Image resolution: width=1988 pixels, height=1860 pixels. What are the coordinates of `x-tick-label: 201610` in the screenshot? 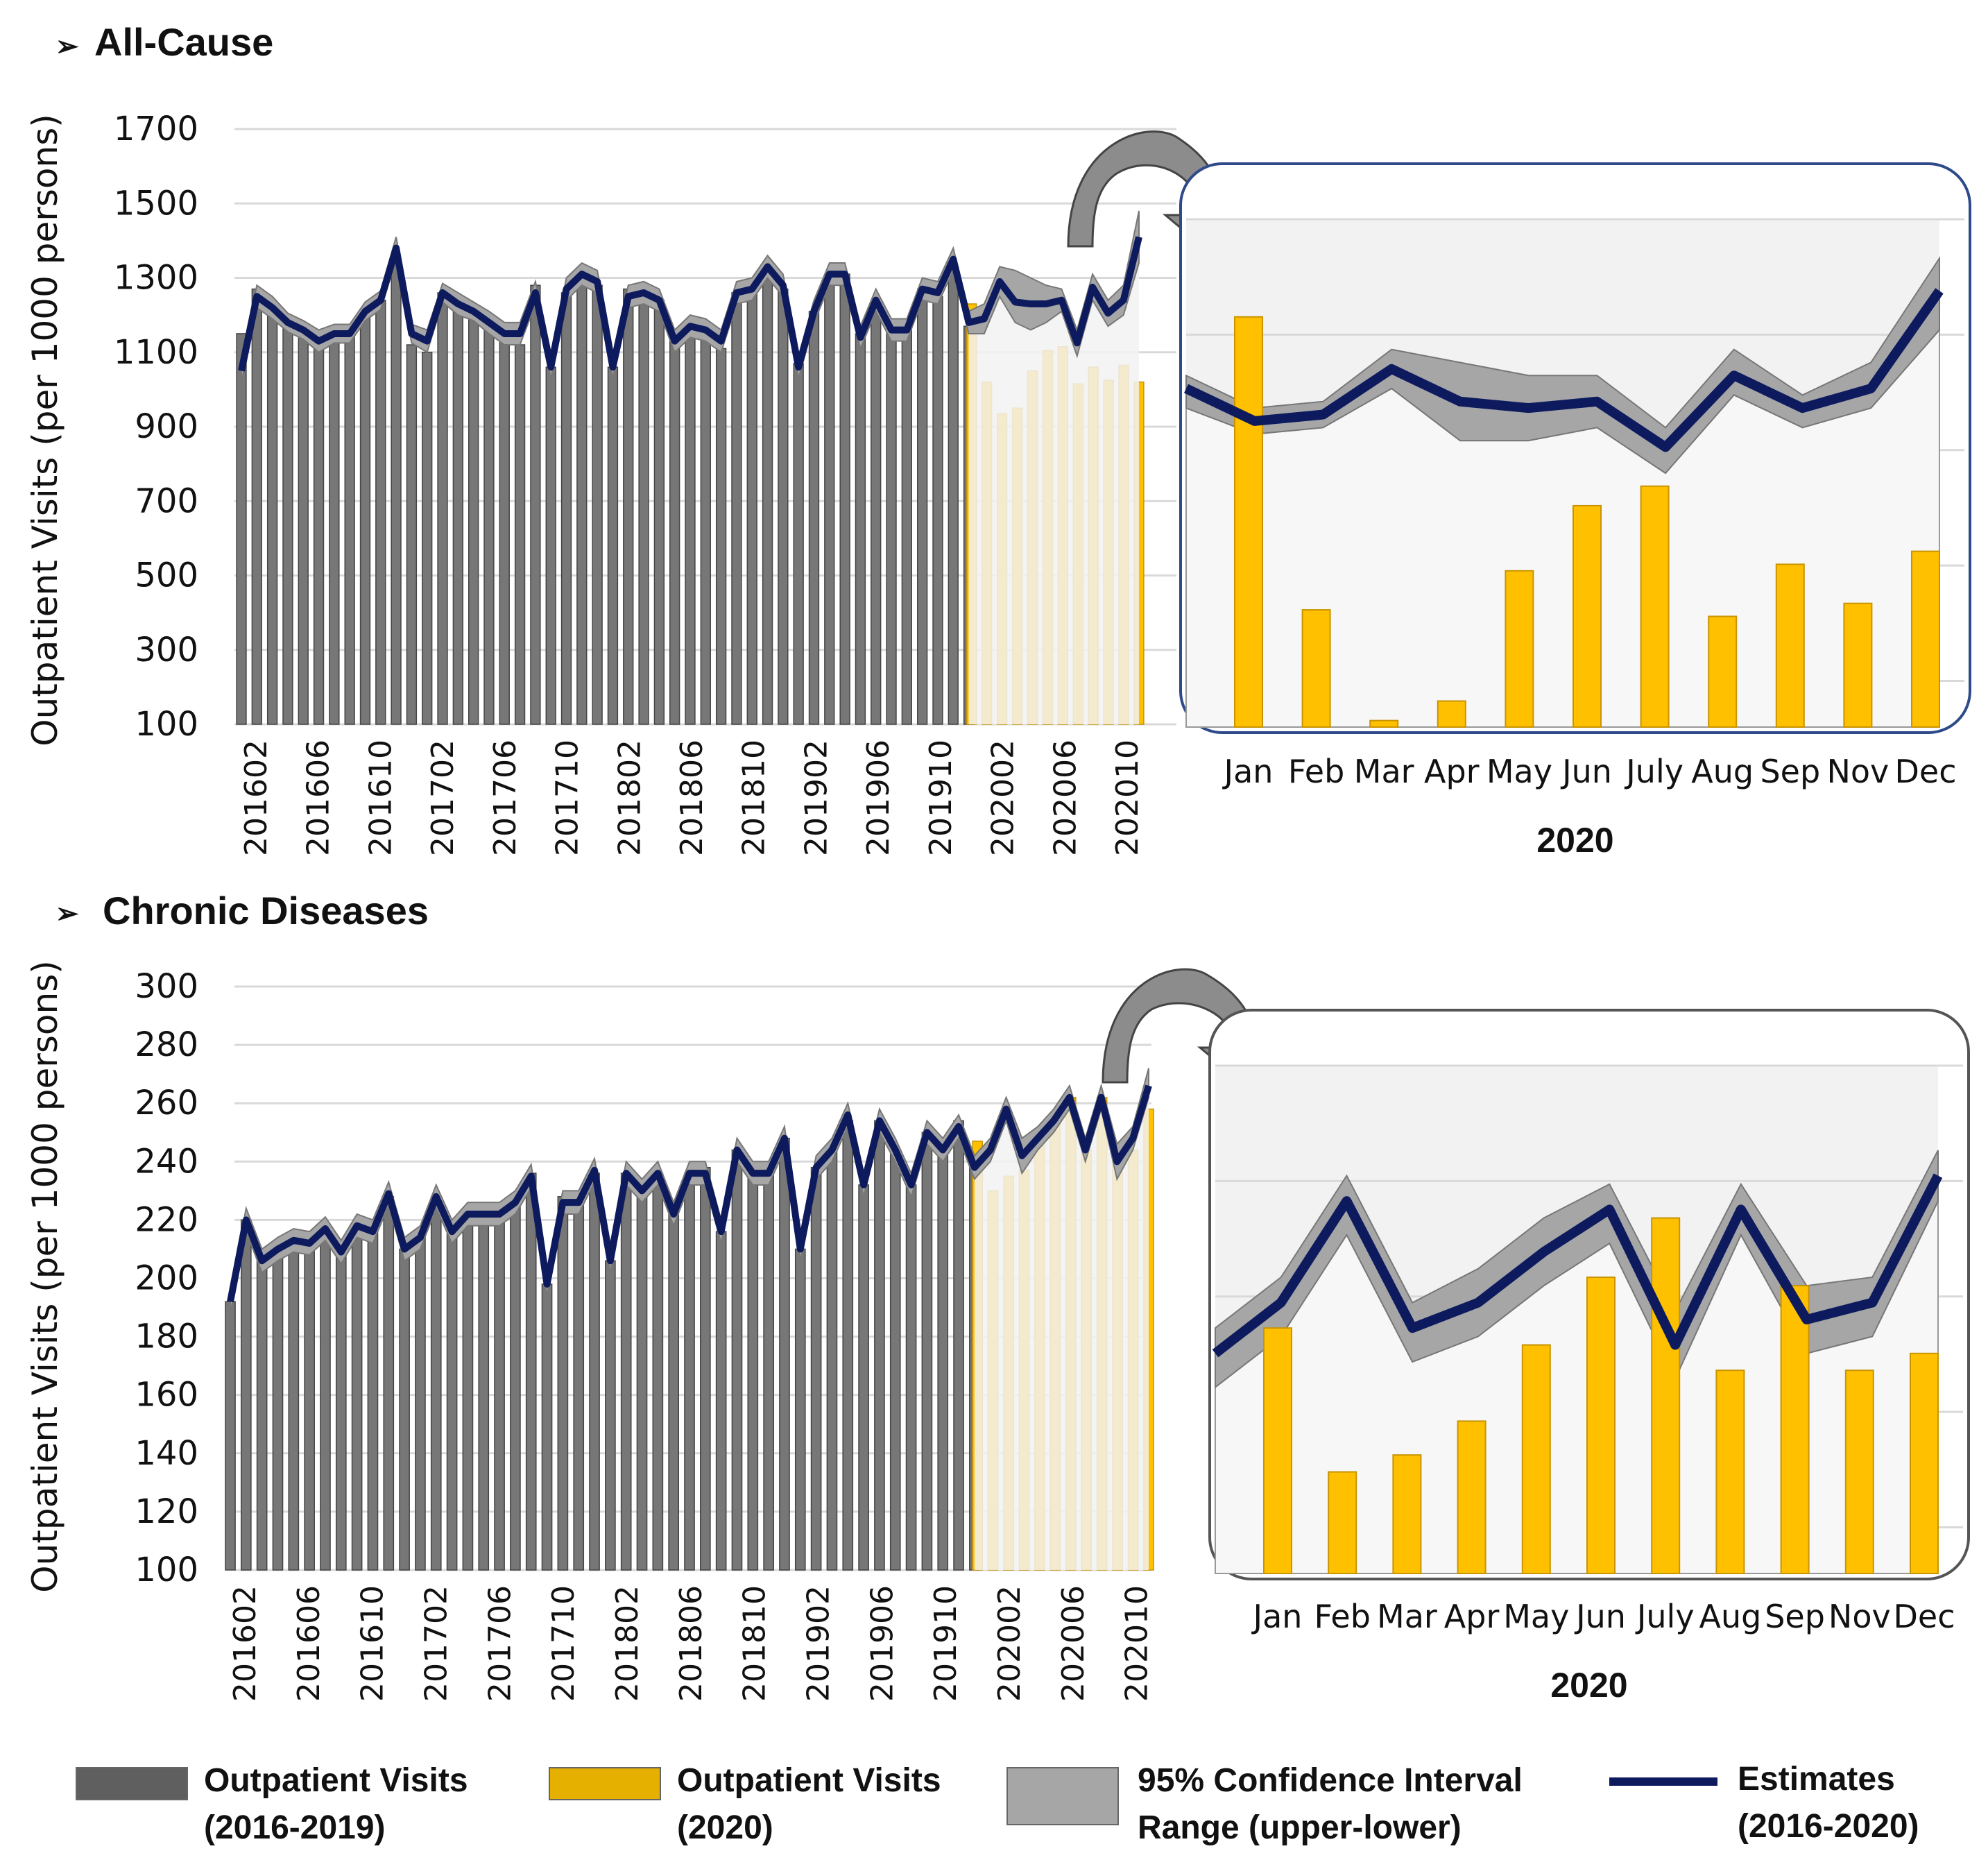 It's located at (373, 1643).